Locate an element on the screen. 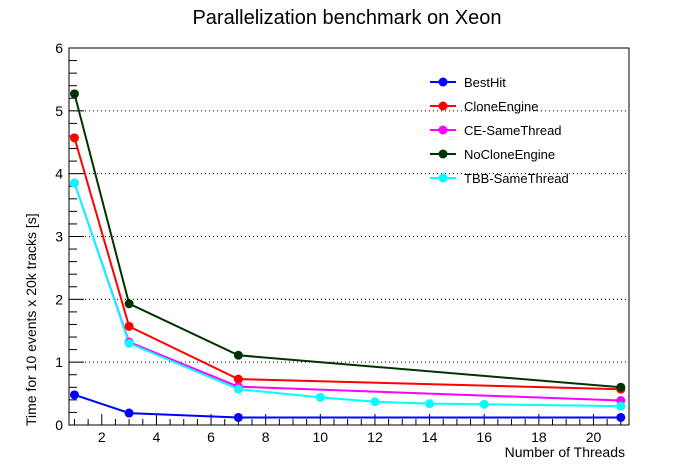 The image size is (696, 472). y-tick-label: 3 is located at coordinates (59, 237).